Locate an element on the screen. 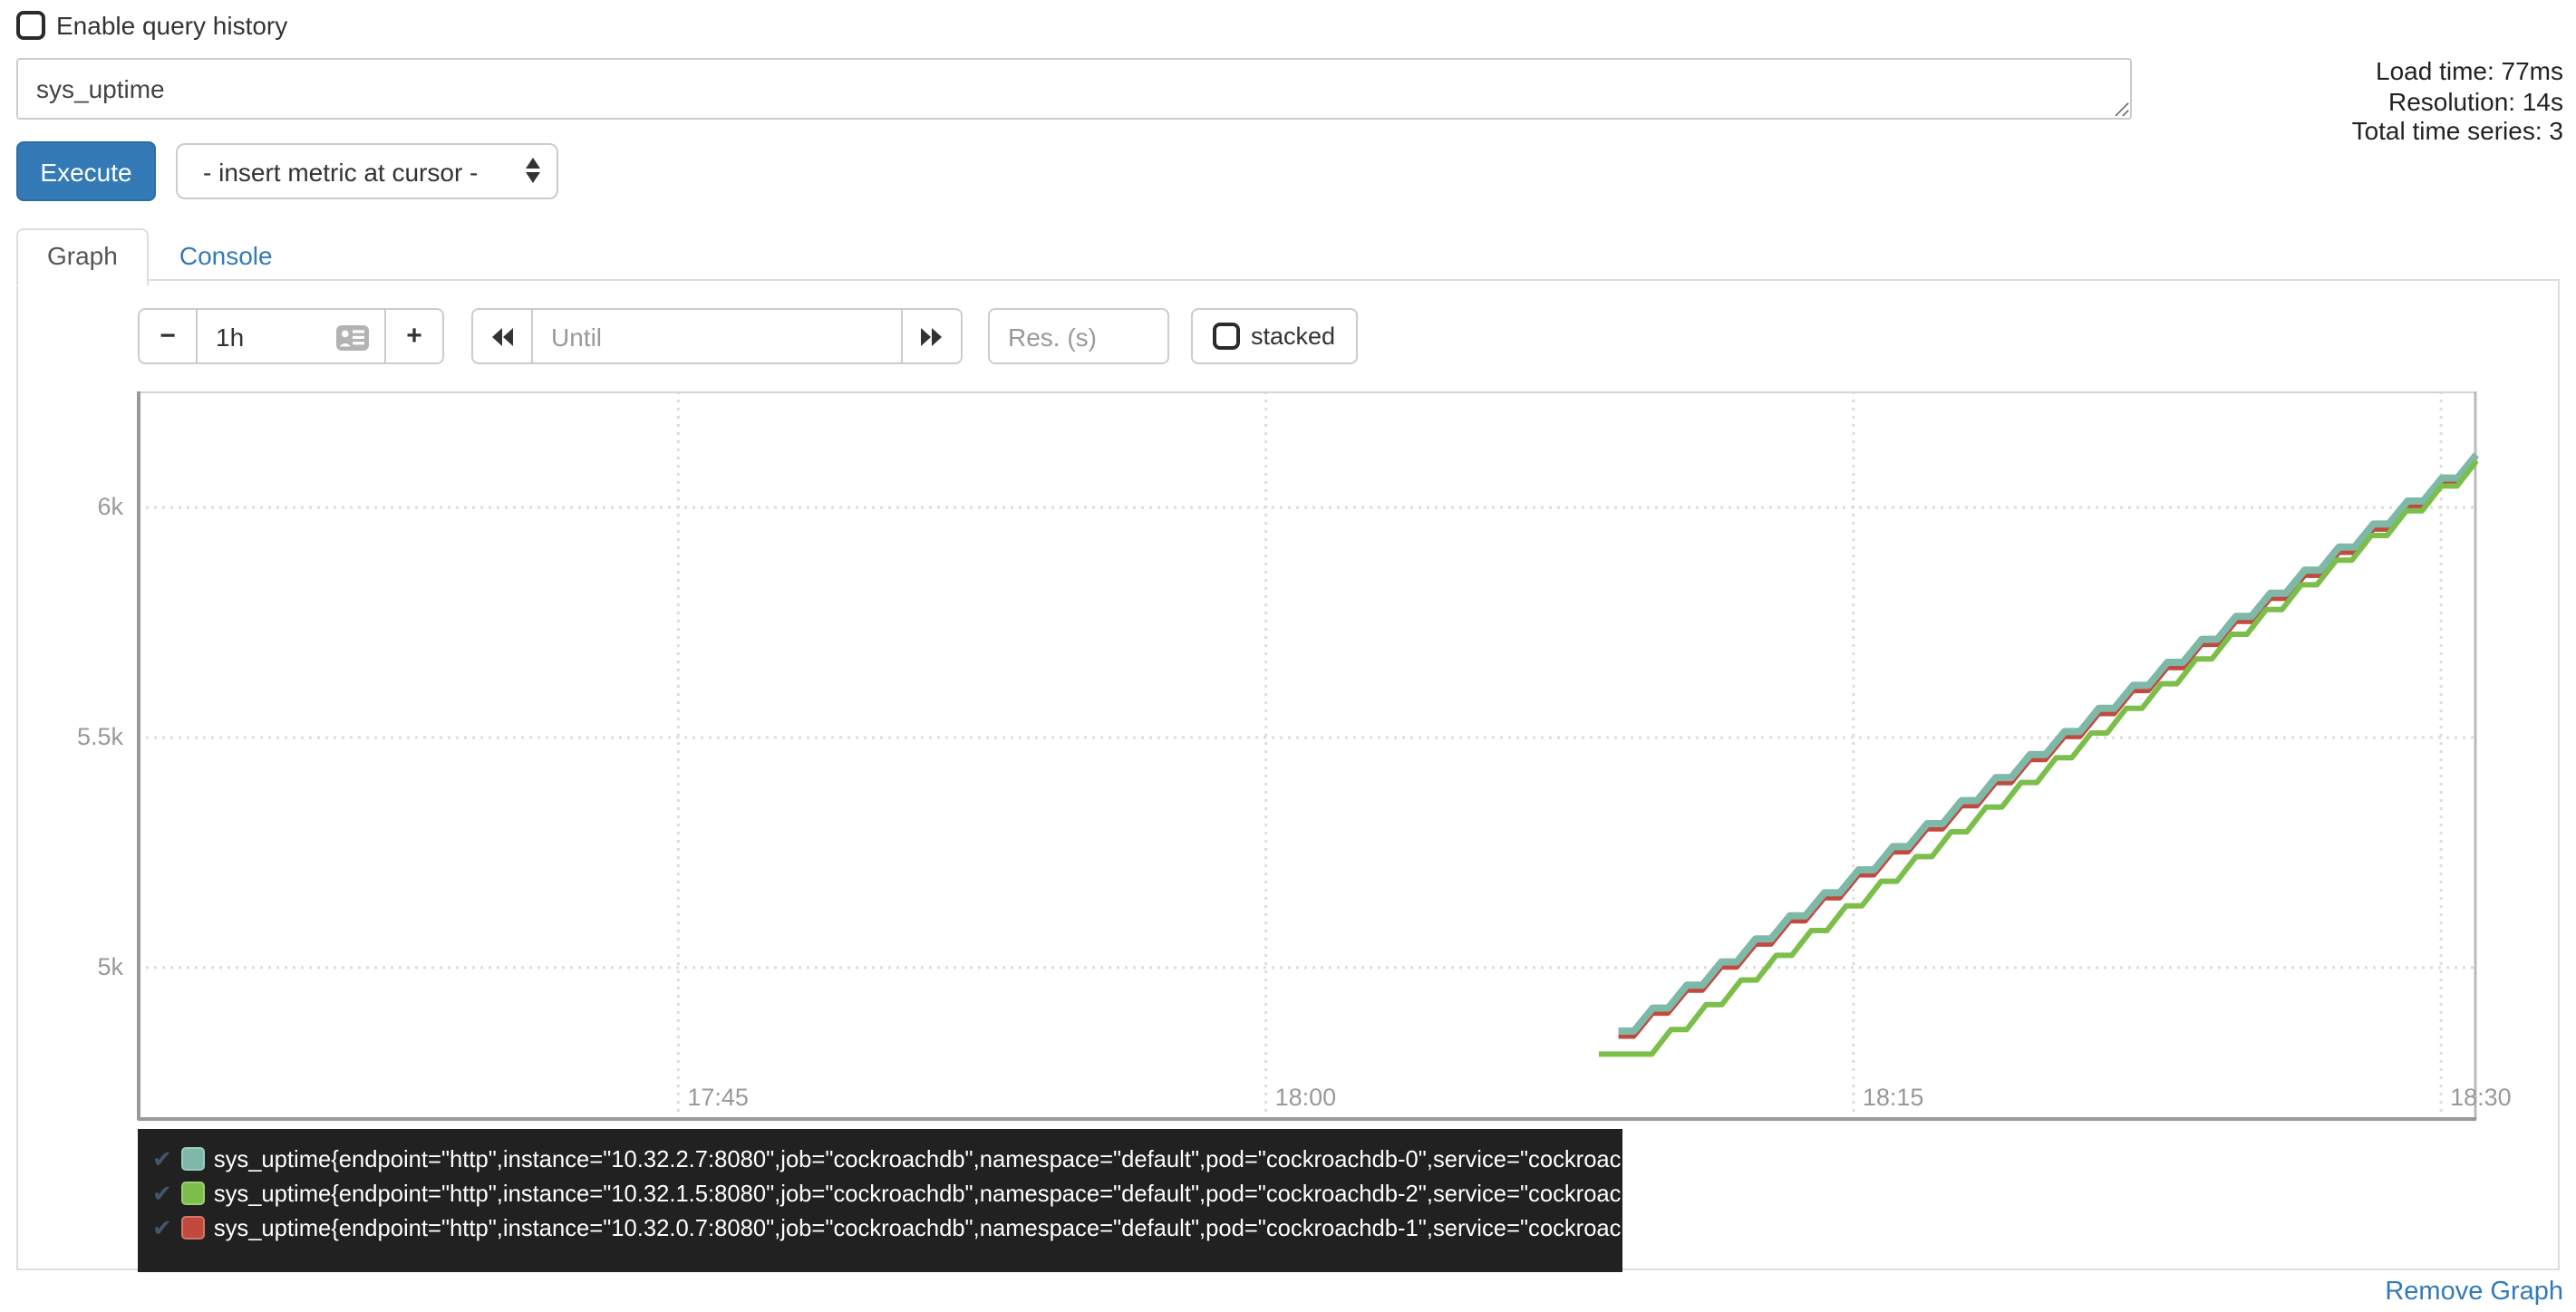 The height and width of the screenshot is (1312, 2576). range-decrease-button: − is located at coordinates (168, 336).